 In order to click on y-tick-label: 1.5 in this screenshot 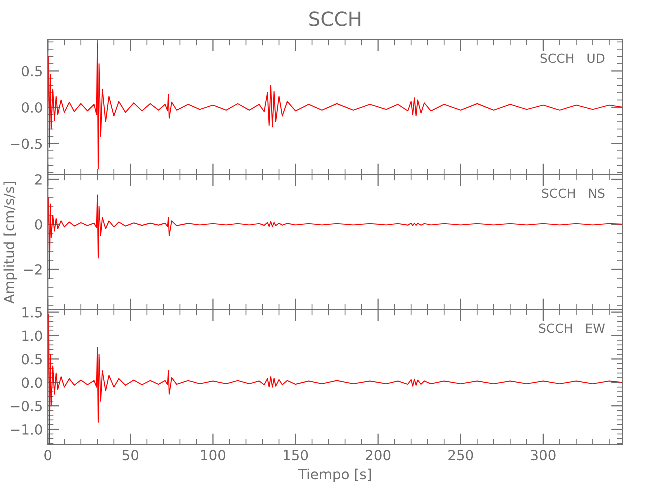, I will do `click(32, 312)`.